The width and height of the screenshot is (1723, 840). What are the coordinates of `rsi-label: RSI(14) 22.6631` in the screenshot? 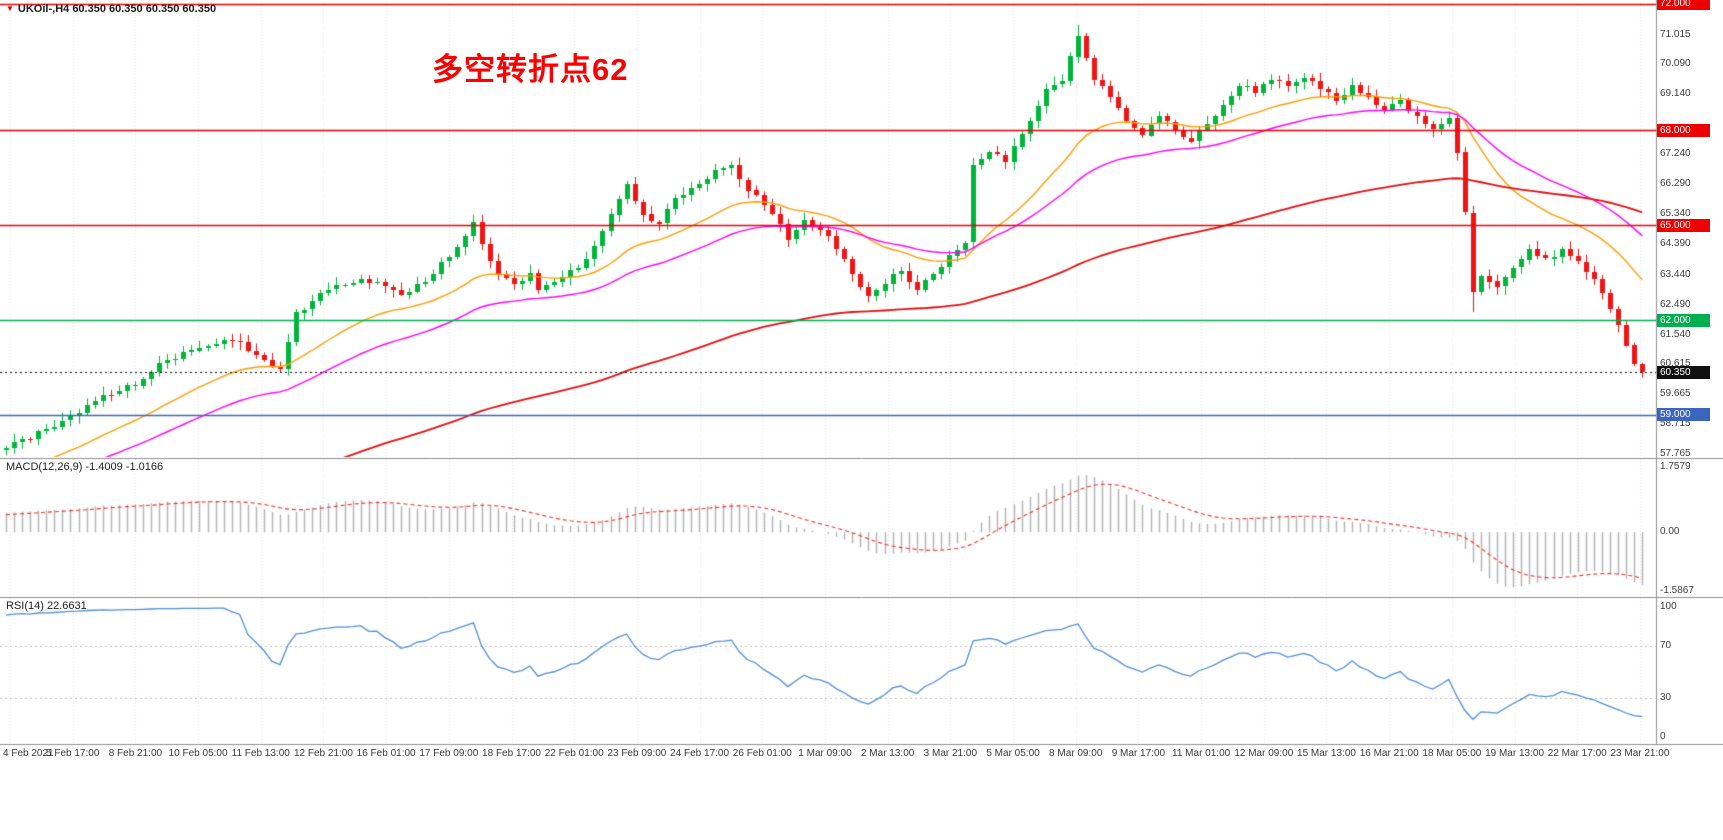 It's located at (46, 606).